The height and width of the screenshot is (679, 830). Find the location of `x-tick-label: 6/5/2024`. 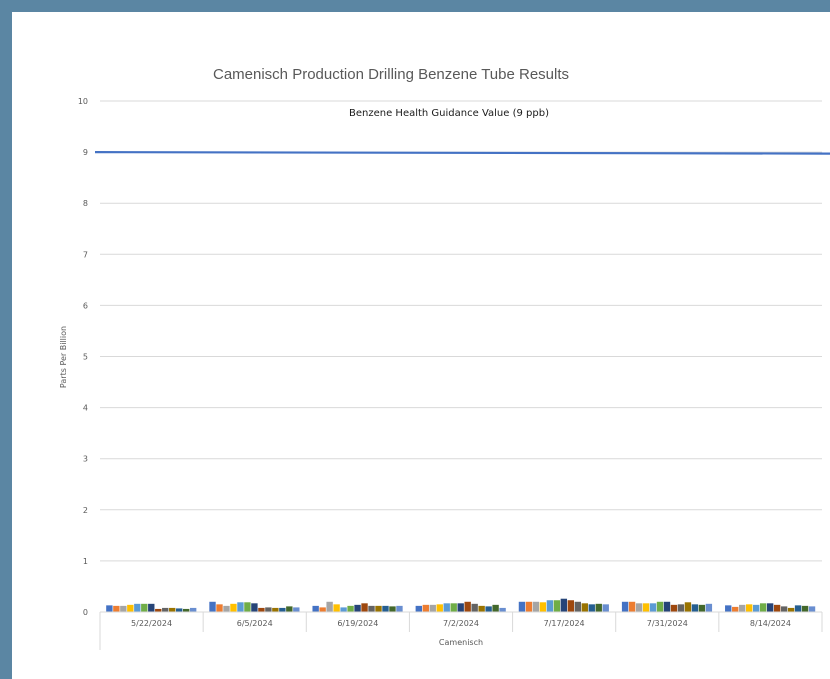

x-tick-label: 6/5/2024 is located at coordinates (255, 623).